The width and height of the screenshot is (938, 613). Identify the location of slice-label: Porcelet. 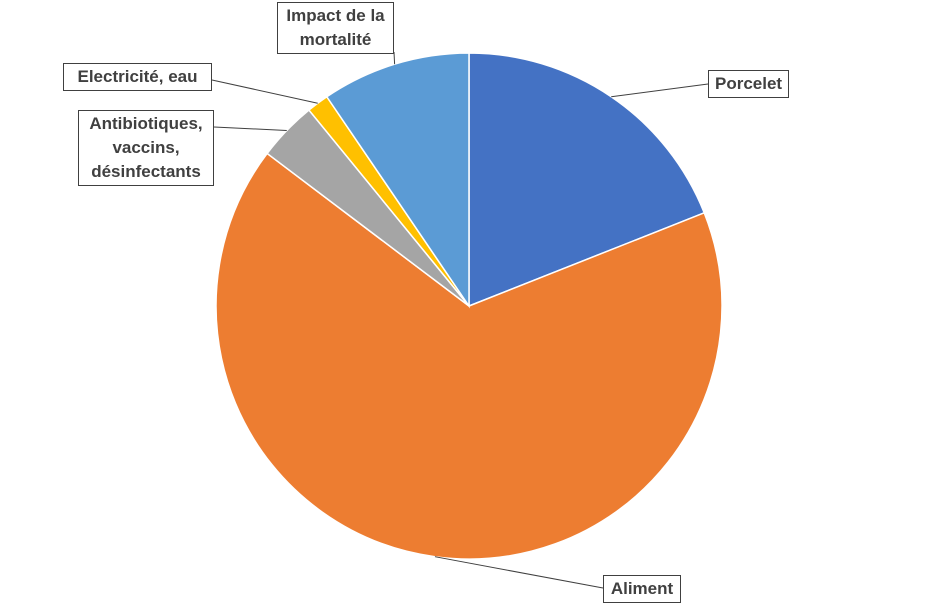
(748, 84).